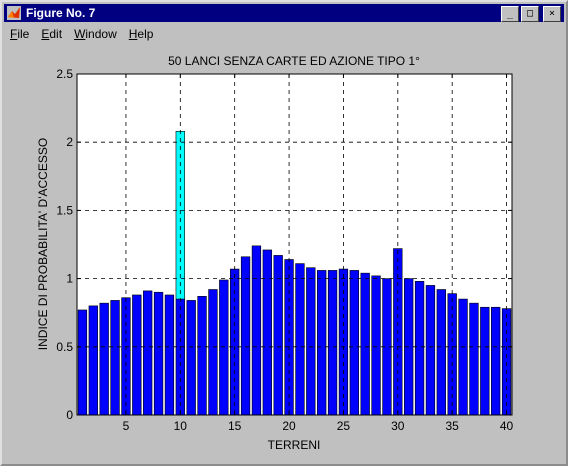 This screenshot has width=568, height=466. Describe the element at coordinates (141, 33) in the screenshot. I see `menu-help: Help` at that location.